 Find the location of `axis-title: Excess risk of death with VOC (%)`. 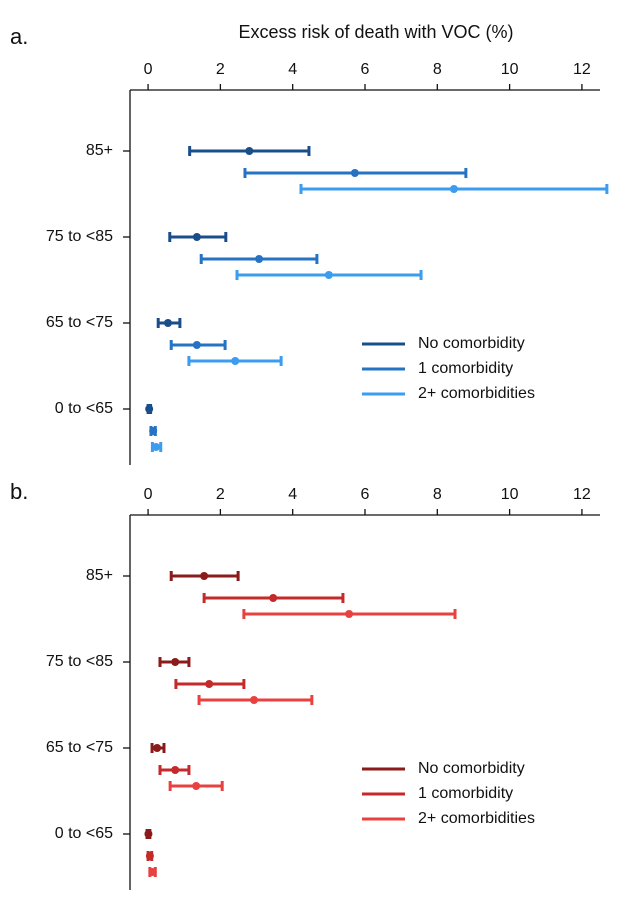

axis-title: Excess risk of death with VOC (%) is located at coordinates (375, 32).